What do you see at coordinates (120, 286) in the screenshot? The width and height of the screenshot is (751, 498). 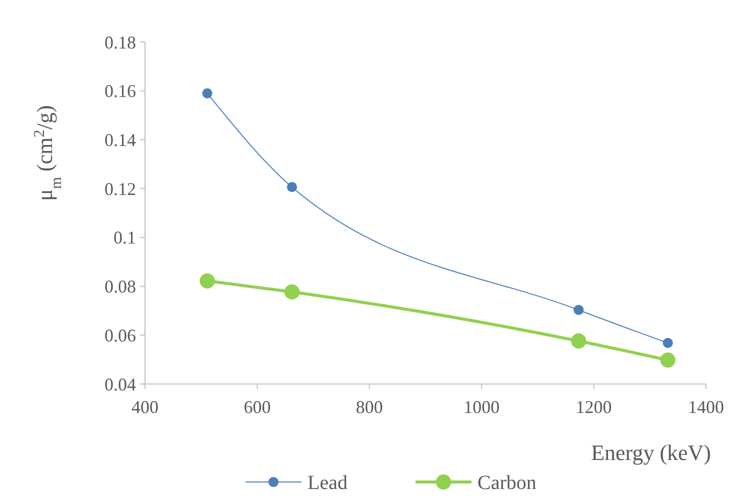 I see `y-tick-label: 0.08` at bounding box center [120, 286].